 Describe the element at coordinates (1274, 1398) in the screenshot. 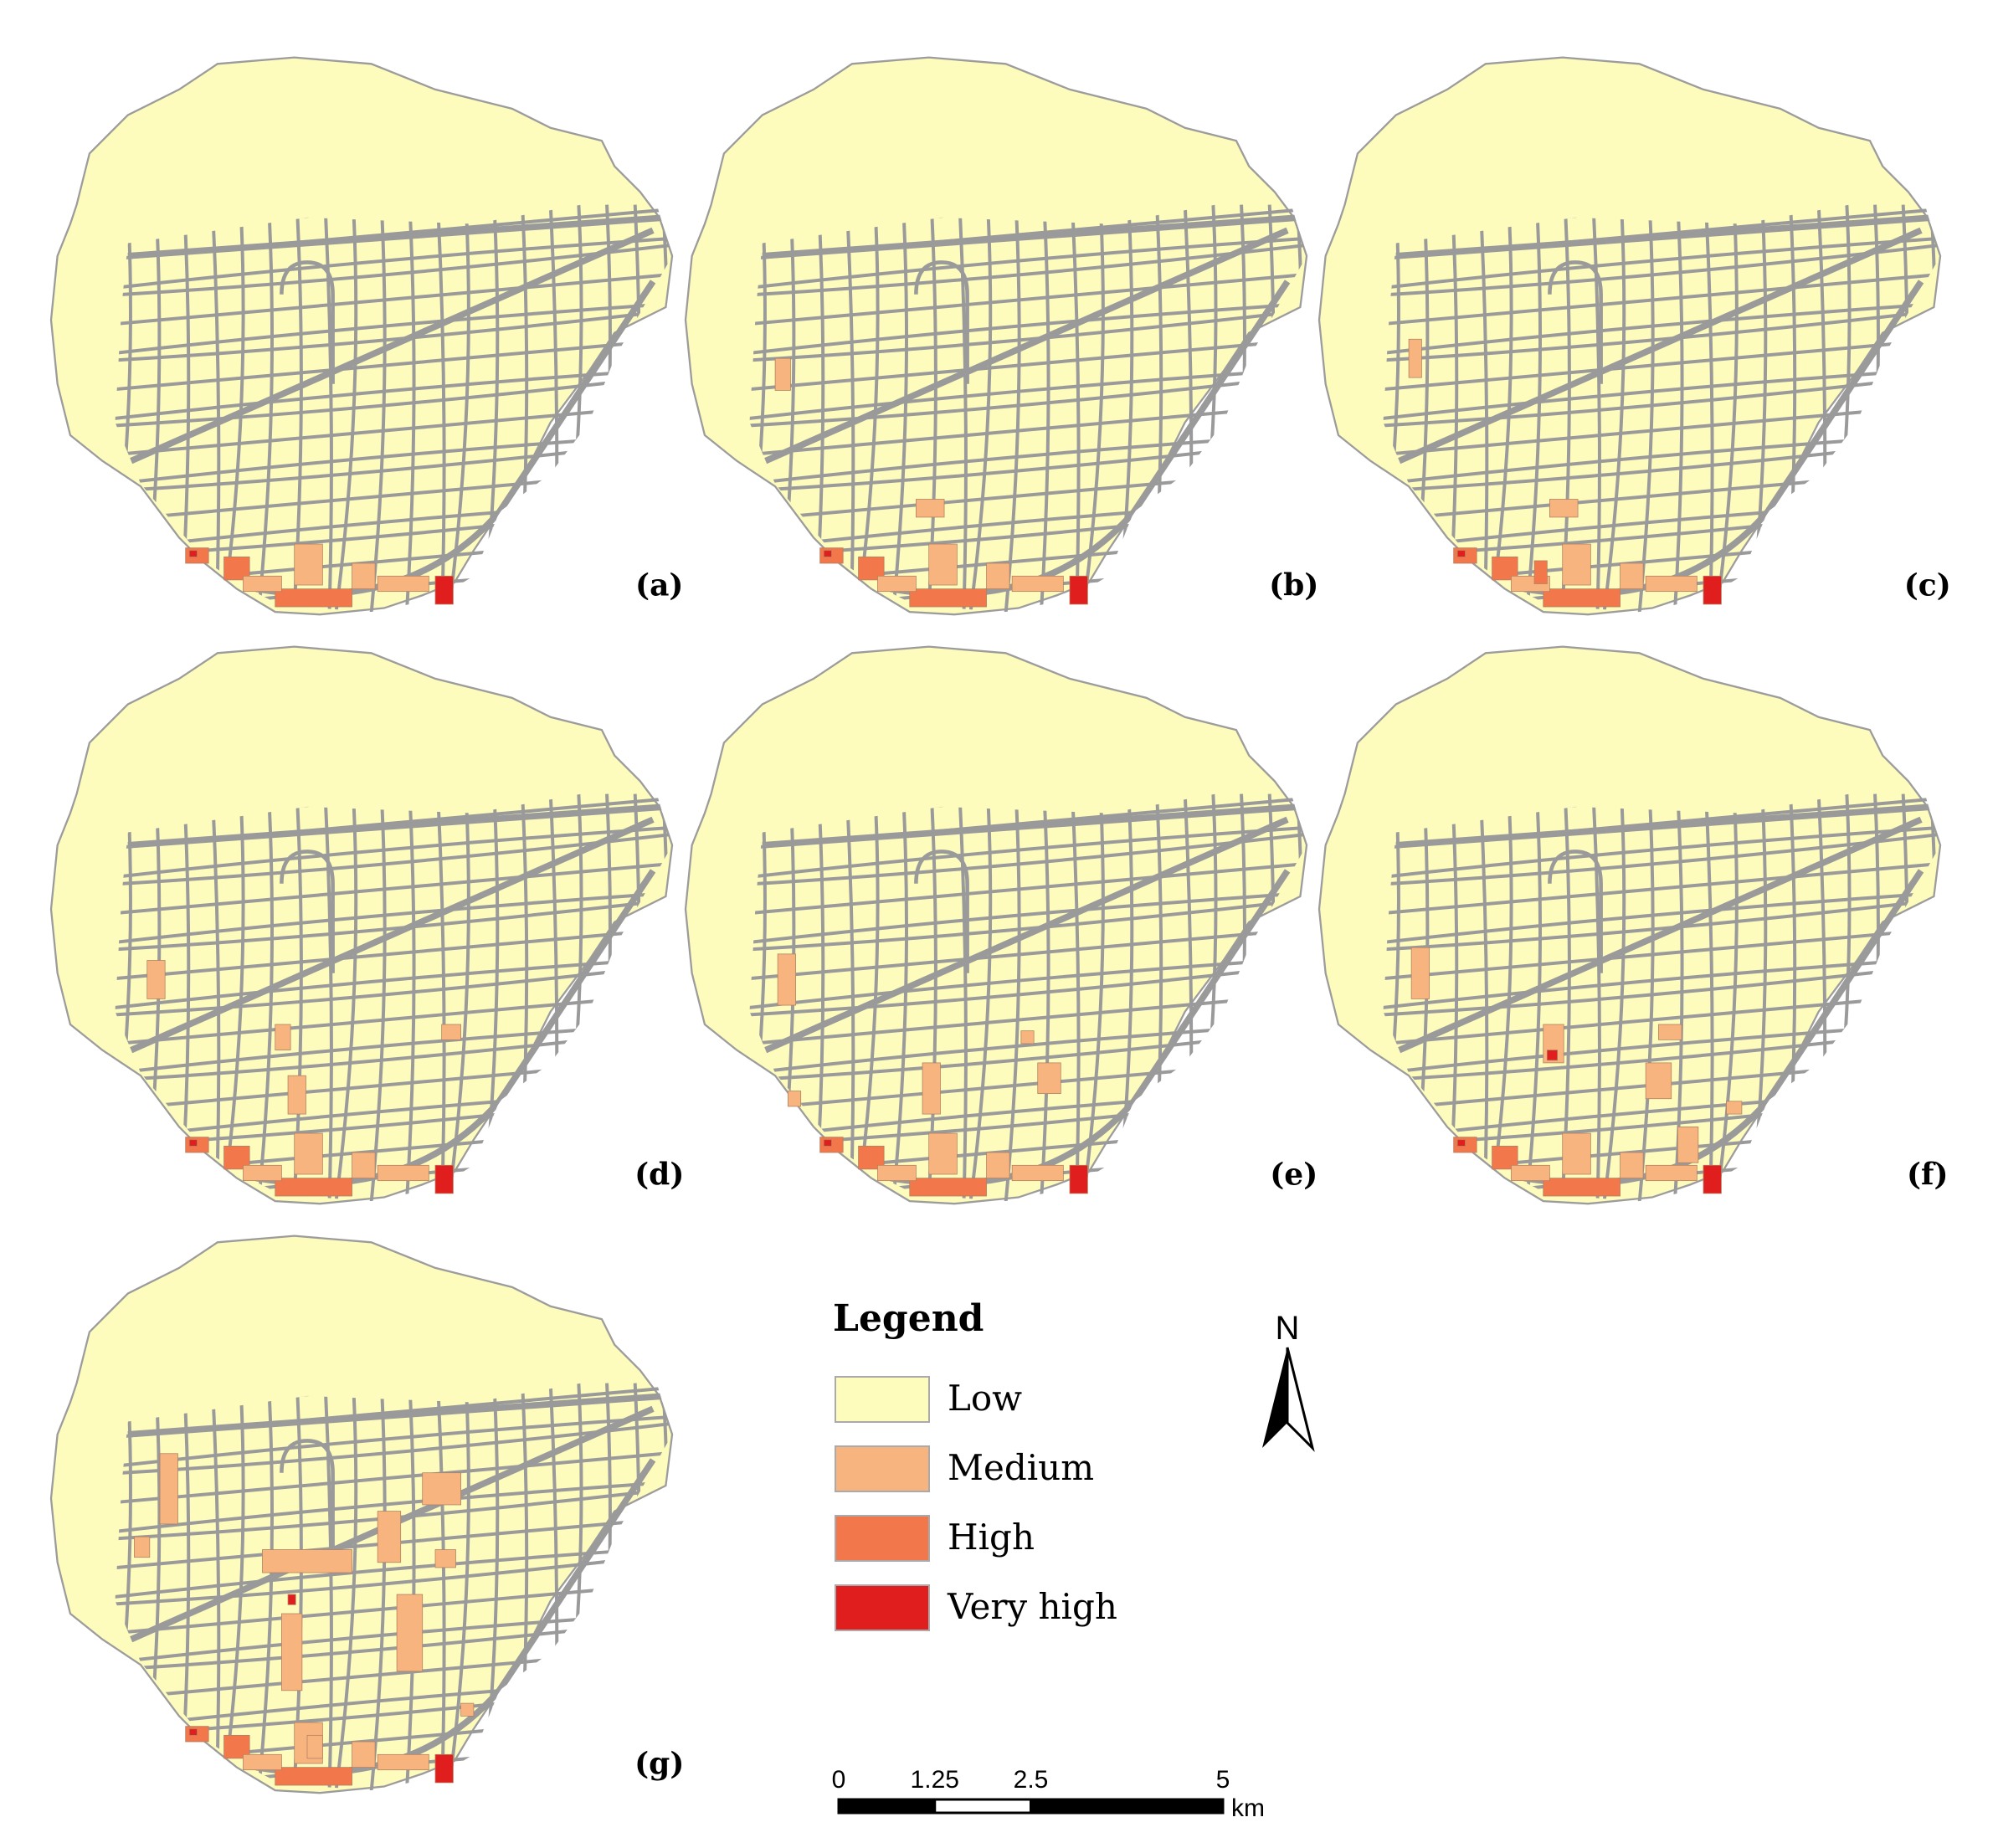

I see `north-arrow-dark` at that location.